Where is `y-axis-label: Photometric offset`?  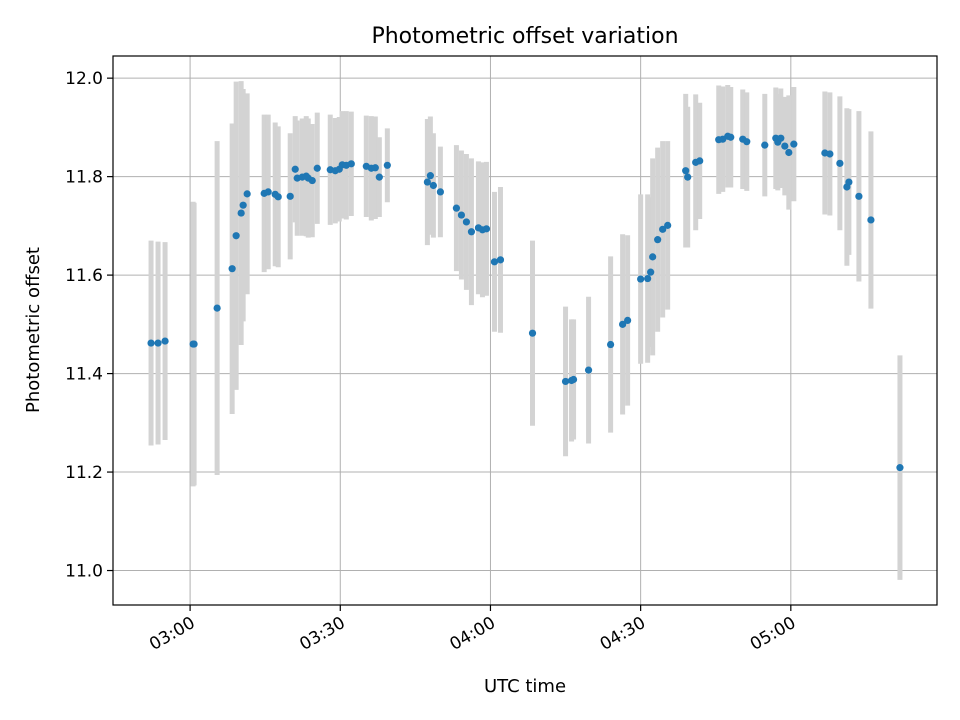
y-axis-label: Photometric offset is located at coordinates (33, 330).